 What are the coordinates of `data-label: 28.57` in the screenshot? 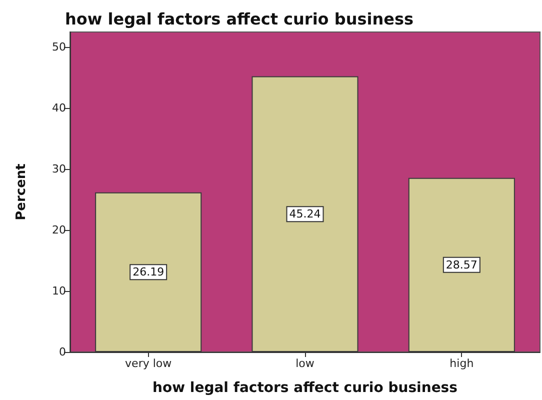 It's located at (462, 265).